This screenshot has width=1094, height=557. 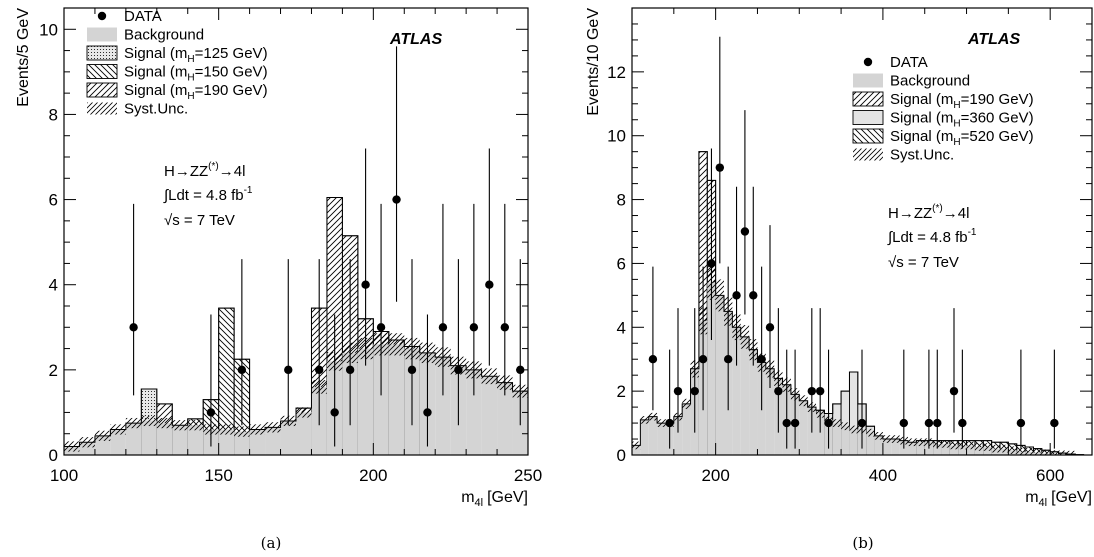 What do you see at coordinates (972, 232) in the screenshot?
I see `lumi-sup: -1` at bounding box center [972, 232].